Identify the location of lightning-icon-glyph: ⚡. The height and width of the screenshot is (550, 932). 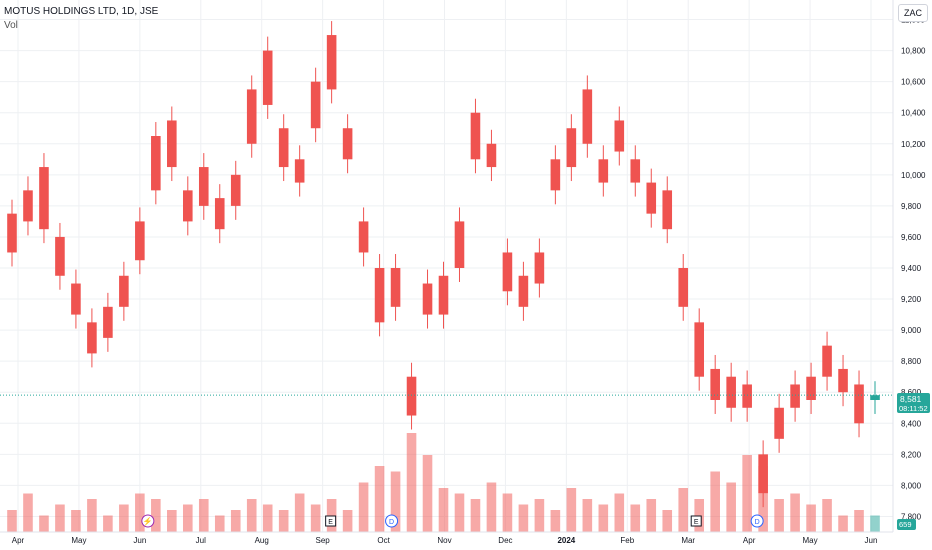
(148, 521).